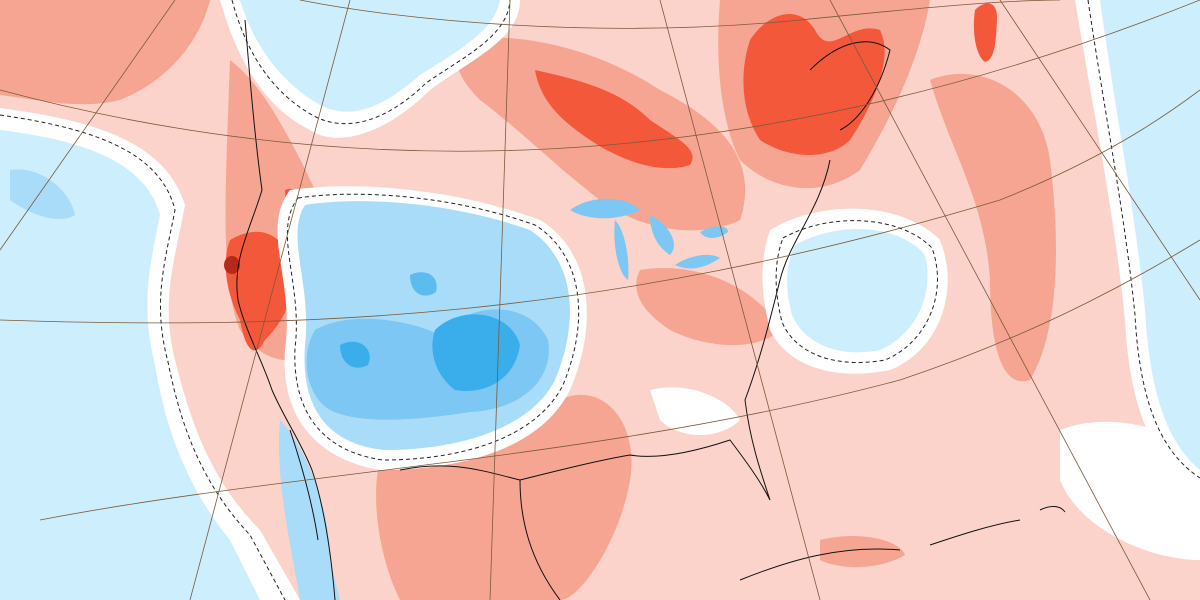 This screenshot has width=1200, height=600. I want to click on hot-core, so click(232, 265).